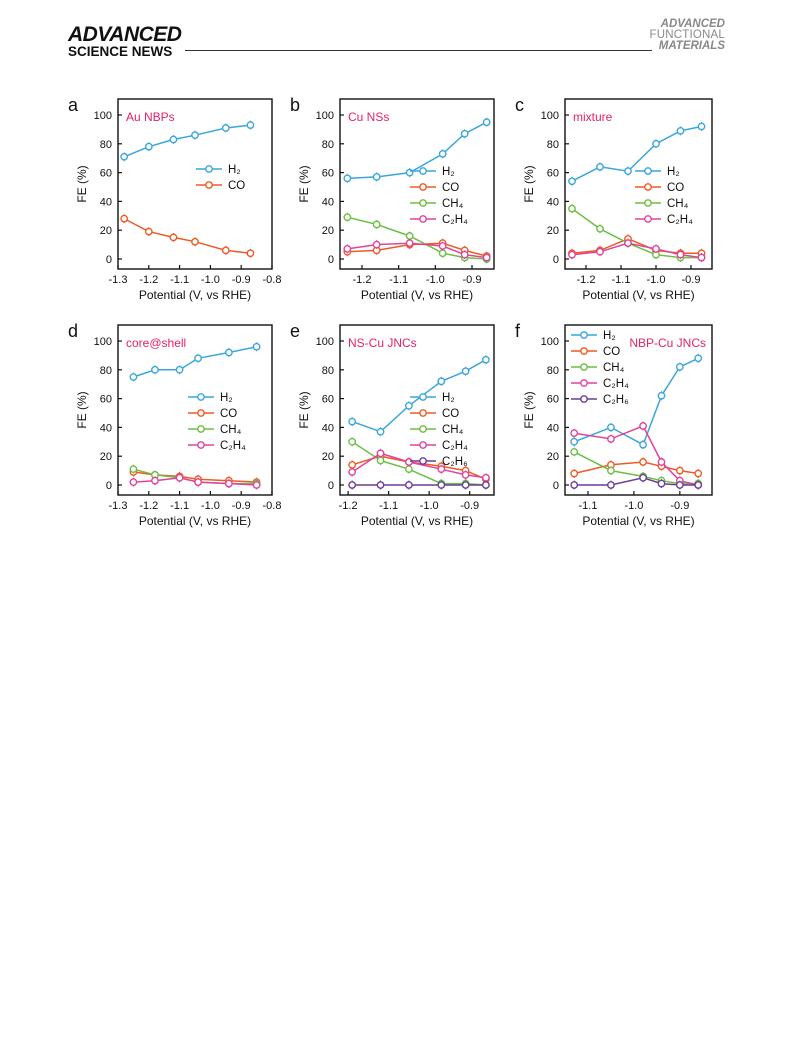 Image resolution: width=793 pixels, height=1043 pixels. Describe the element at coordinates (423, 219) in the screenshot. I see `legend-marker-b-C2H4` at that location.